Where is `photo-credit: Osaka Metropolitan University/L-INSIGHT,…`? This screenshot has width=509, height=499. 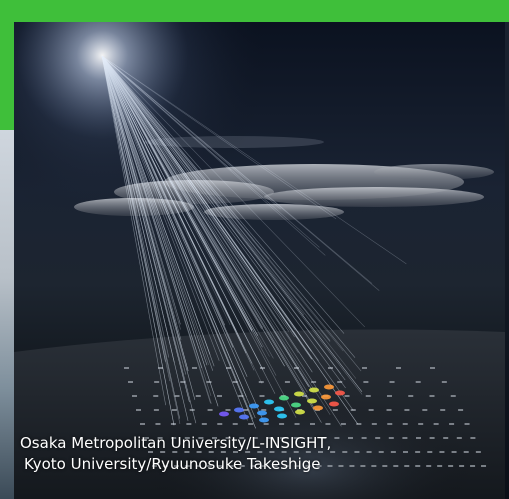
photo-credit: Osaka Metropolitan University/L-INSIGHT,… is located at coordinates (260, 454).